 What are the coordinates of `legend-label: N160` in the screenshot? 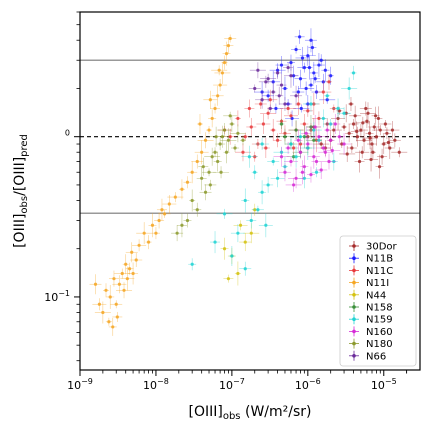 It's located at (379, 332).